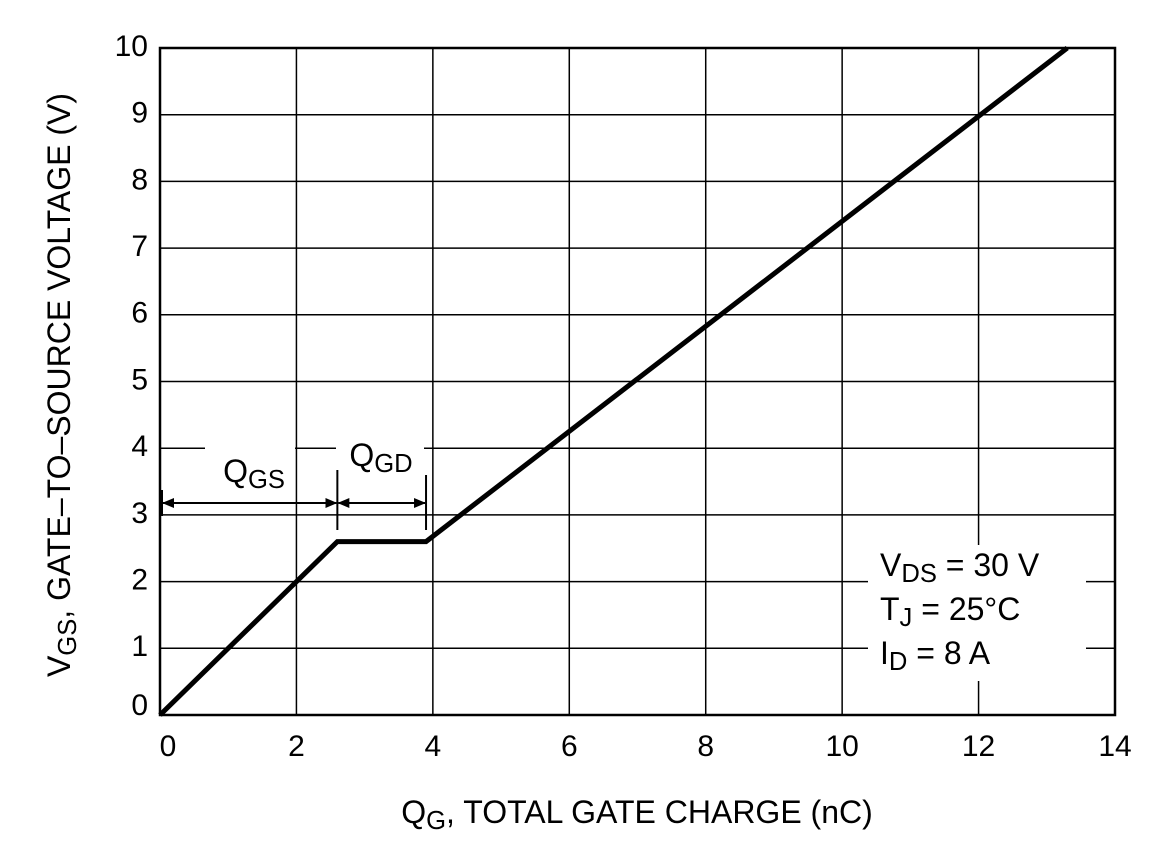 This screenshot has width=1153, height=853. I want to click on text-part: , TOTAL GATE CHARGE (nC), so click(659, 812).